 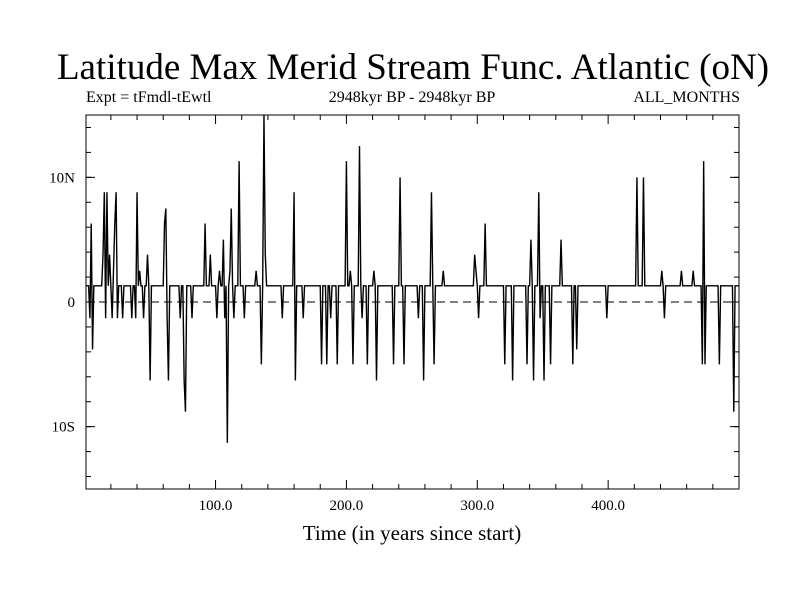 I want to click on experiment-label: Expt = tFmdl-tEwtl, so click(x=149, y=97).